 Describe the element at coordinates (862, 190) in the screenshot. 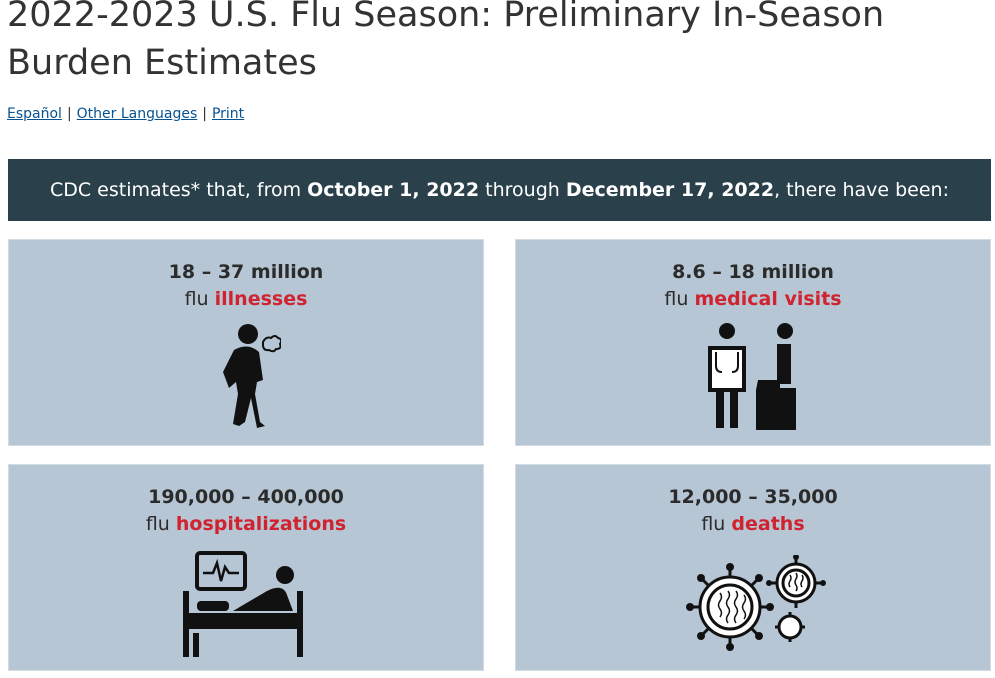

I see `banner-suffix: , there have been:` at that location.